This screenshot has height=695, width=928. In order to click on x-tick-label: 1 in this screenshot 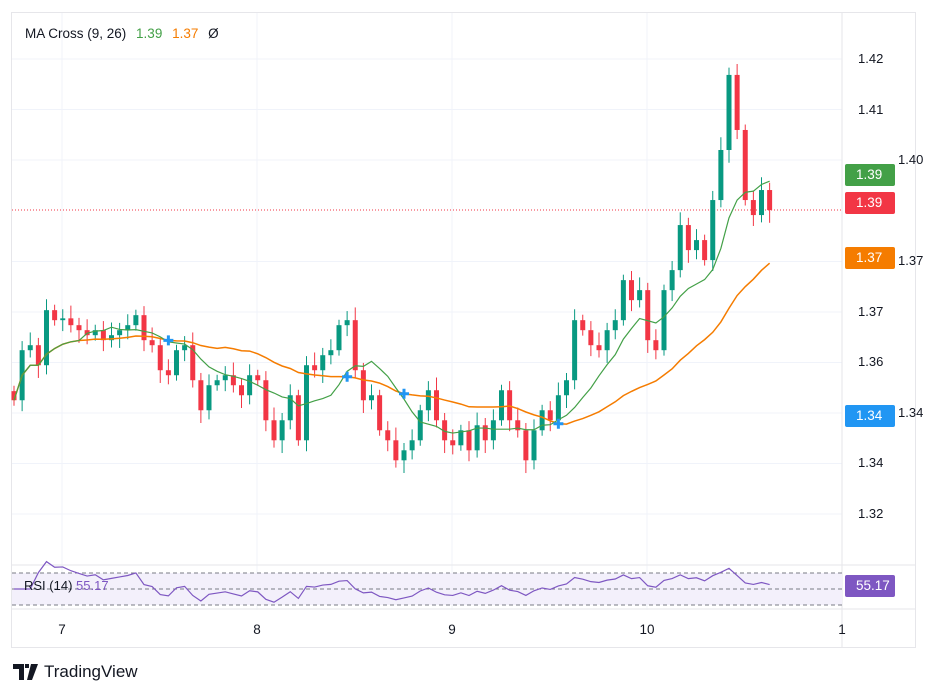, I will do `click(842, 629)`.